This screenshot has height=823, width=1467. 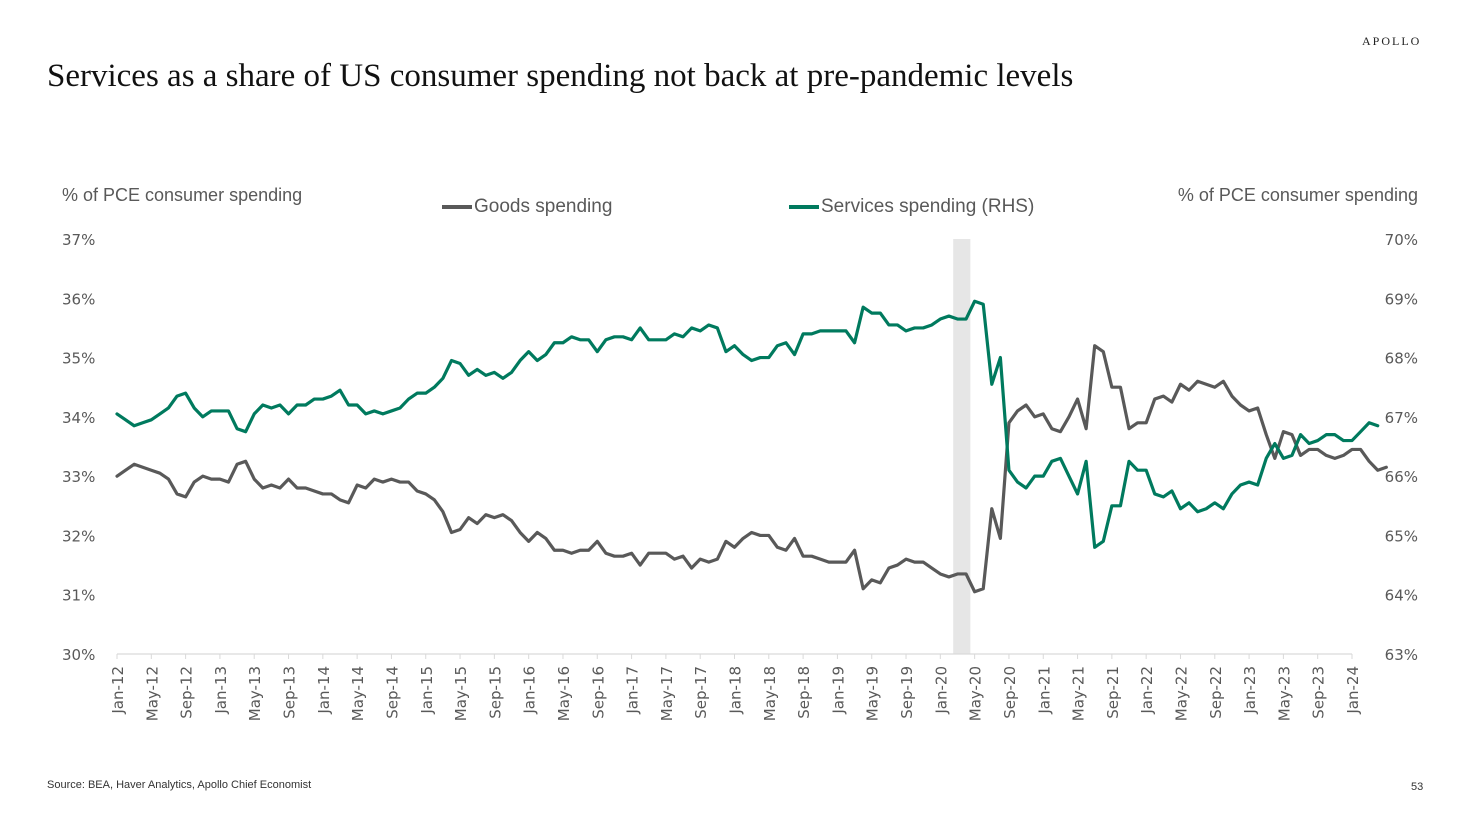 What do you see at coordinates (118, 690) in the screenshot?
I see `x-tick-label: Jan-12` at bounding box center [118, 690].